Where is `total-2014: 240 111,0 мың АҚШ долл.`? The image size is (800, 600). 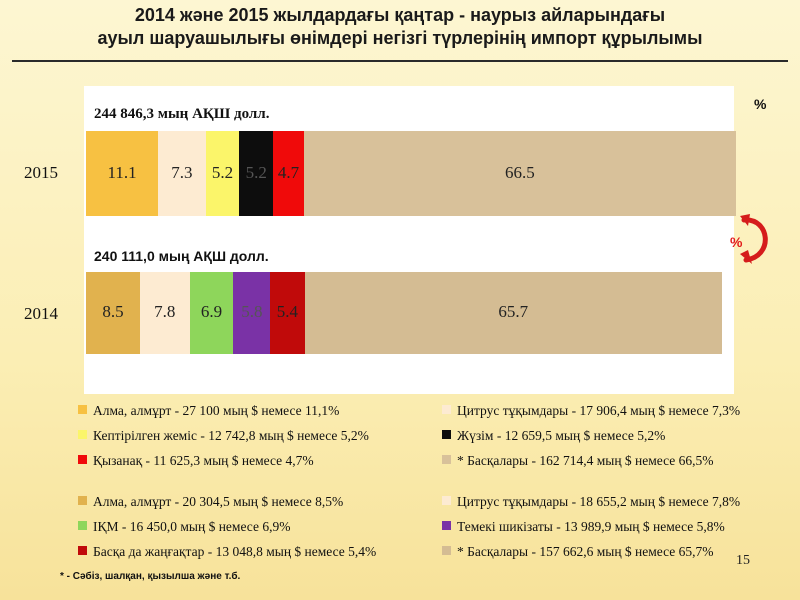
total-2014: 240 111,0 мың АҚШ долл. is located at coordinates (181, 256).